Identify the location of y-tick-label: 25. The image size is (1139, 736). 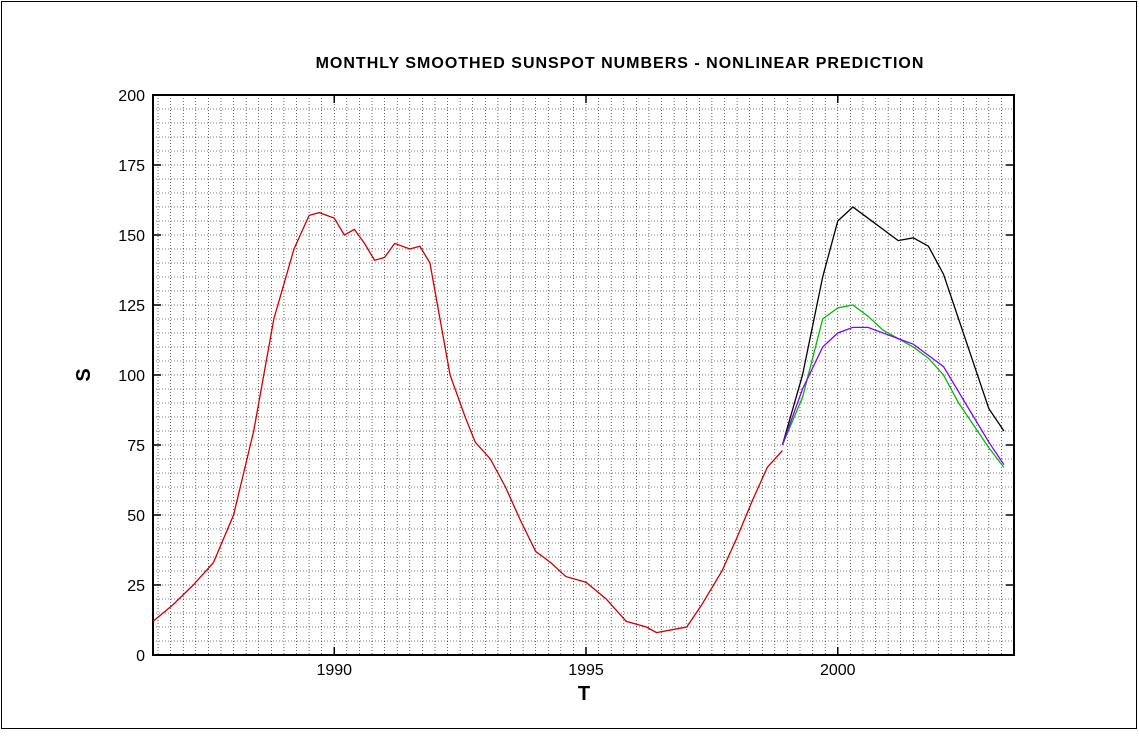
(136, 586).